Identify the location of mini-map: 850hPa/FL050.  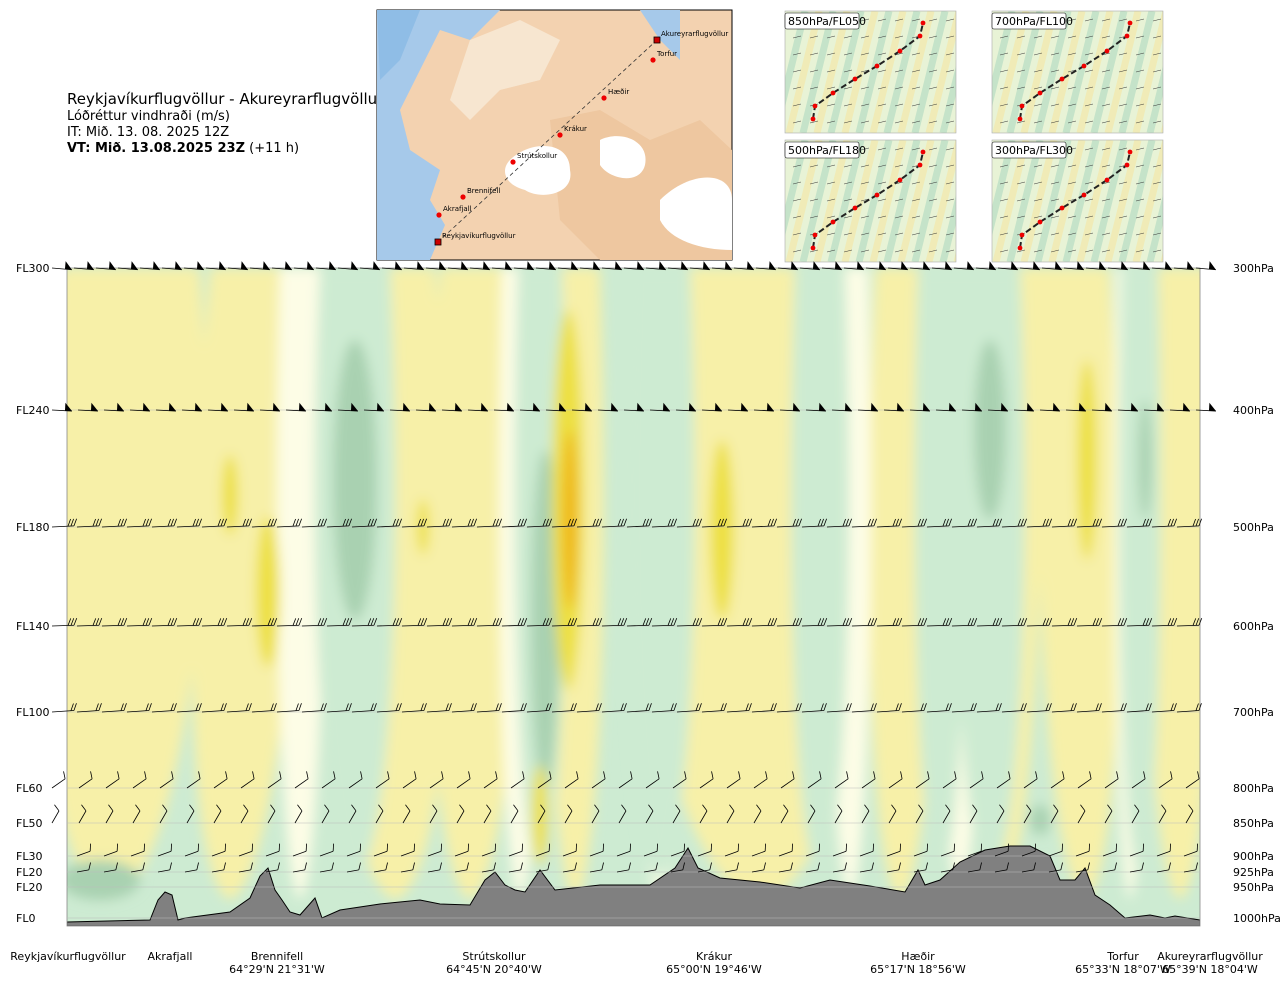
(870, 72).